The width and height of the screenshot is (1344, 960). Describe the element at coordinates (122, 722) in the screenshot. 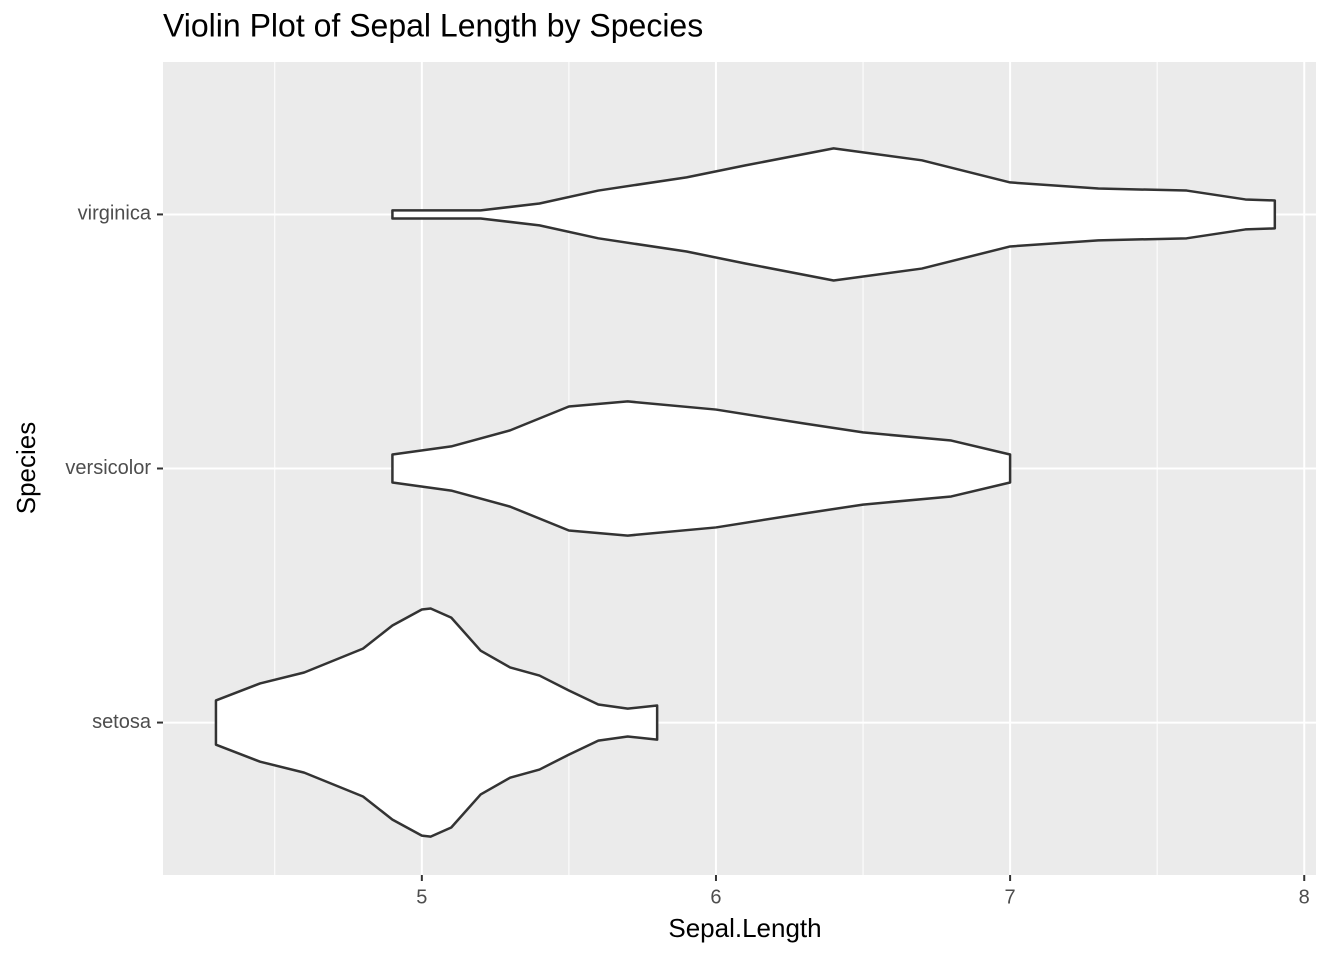

I see `y-tick-label: setosa` at that location.